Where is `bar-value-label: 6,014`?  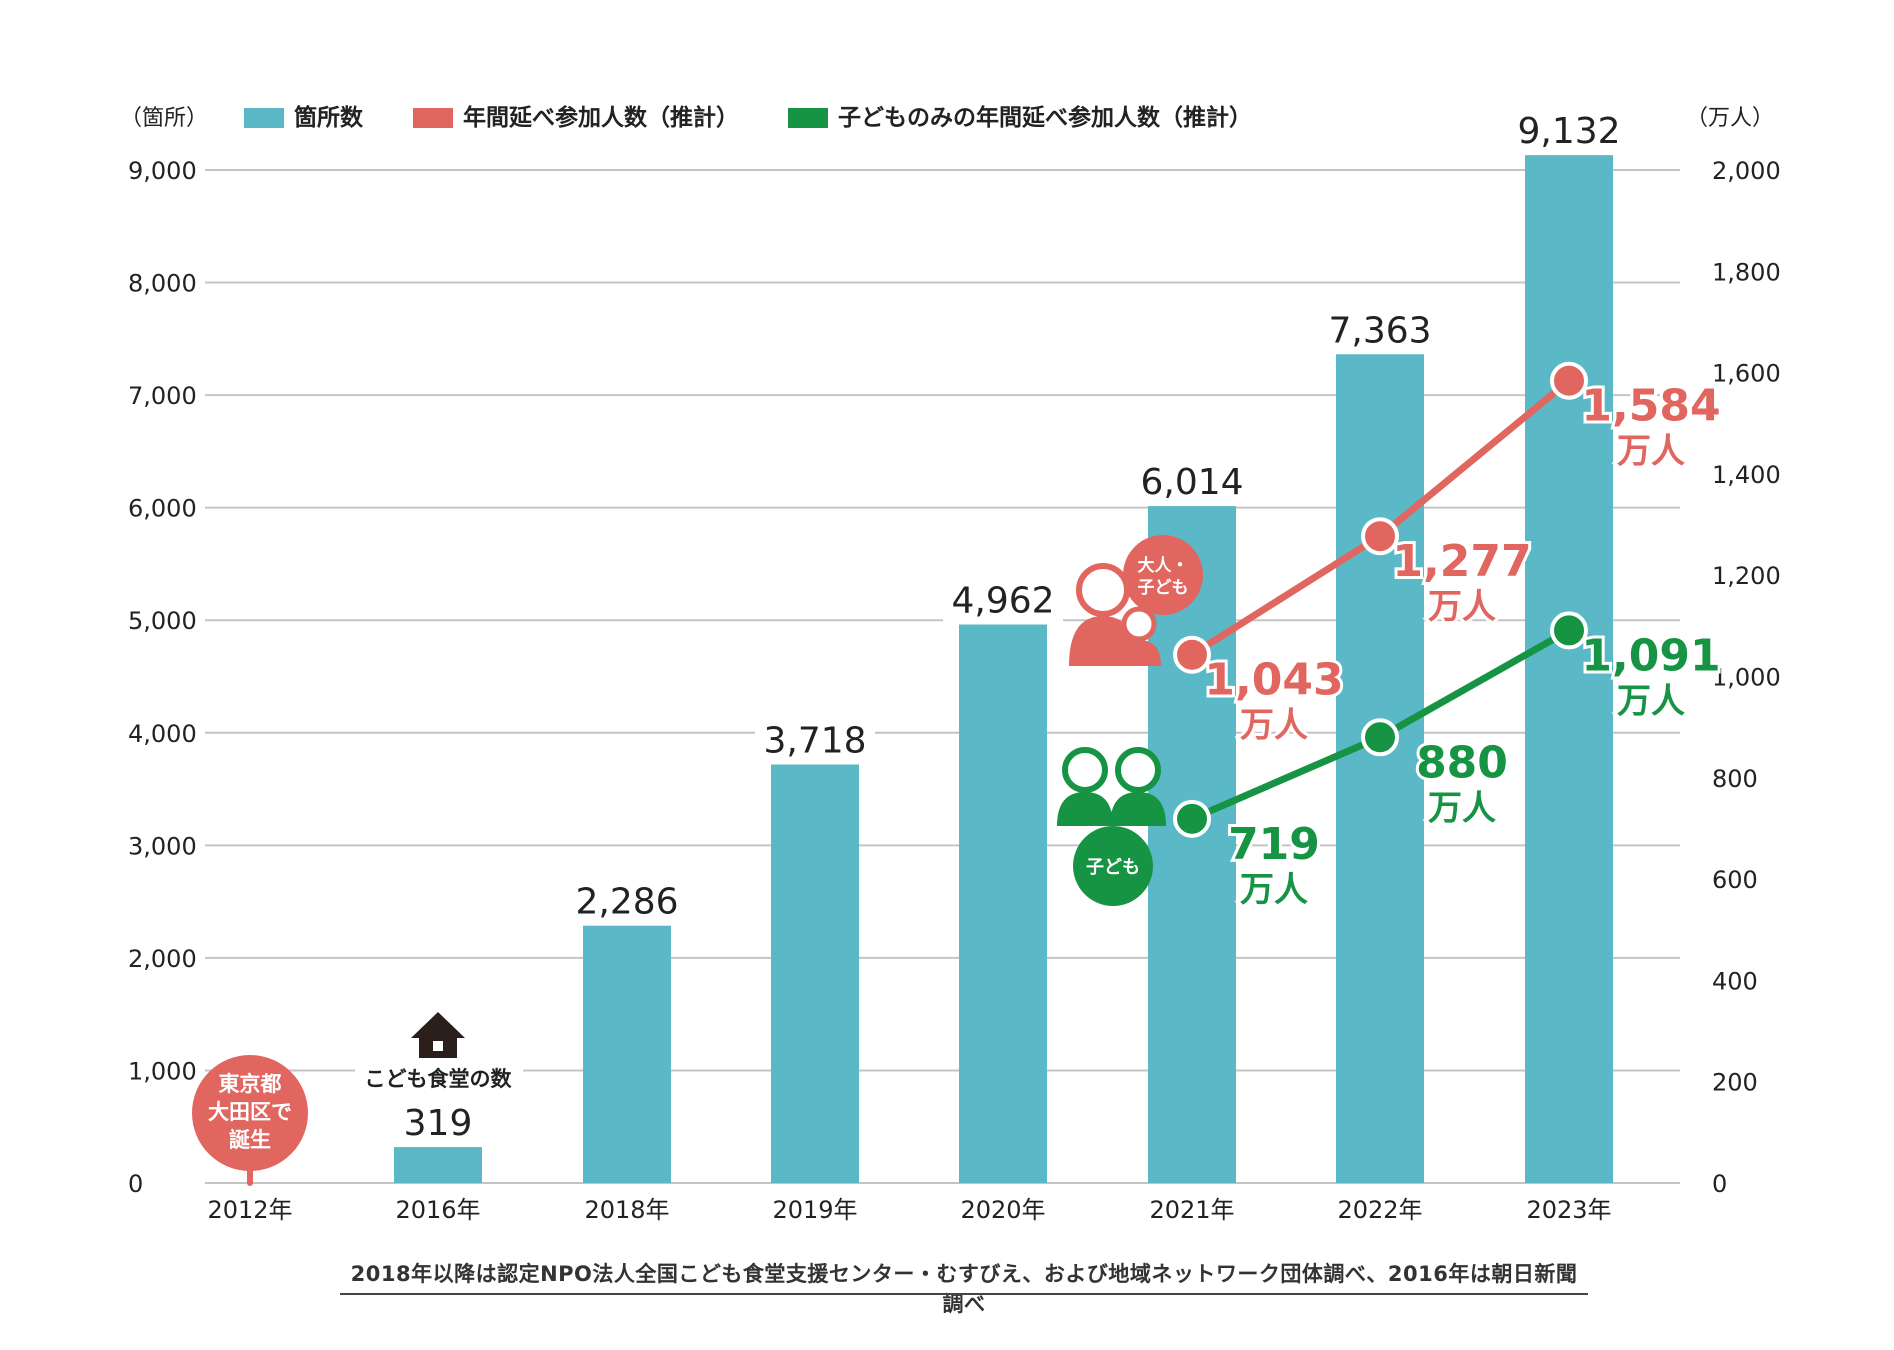 bar-value-label: 6,014 is located at coordinates (1191, 482).